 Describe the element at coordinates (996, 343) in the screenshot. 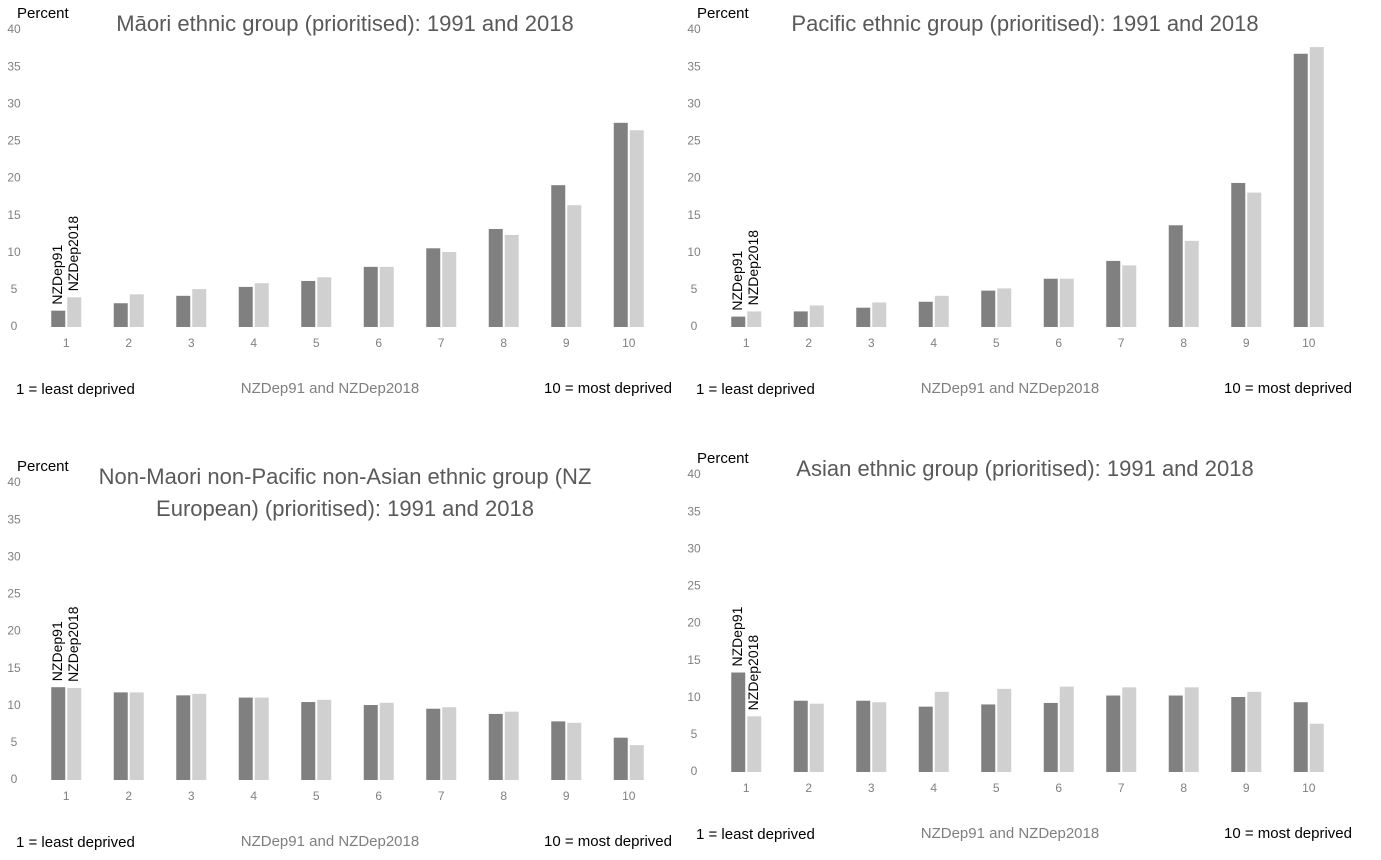

I see `x-tick-label: 5` at that location.